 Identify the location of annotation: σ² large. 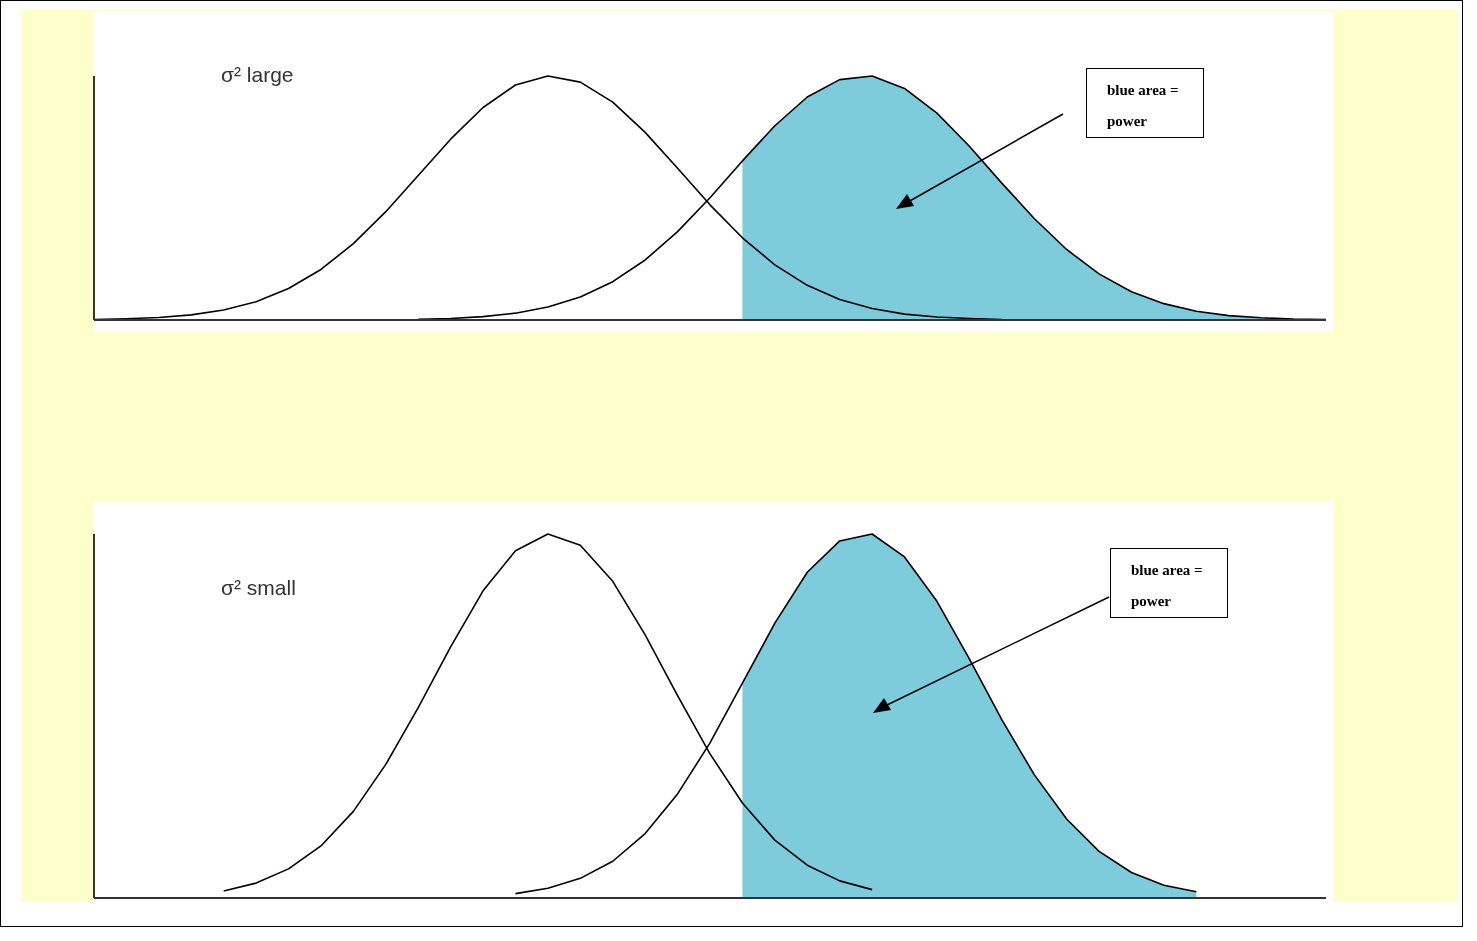
(257, 75).